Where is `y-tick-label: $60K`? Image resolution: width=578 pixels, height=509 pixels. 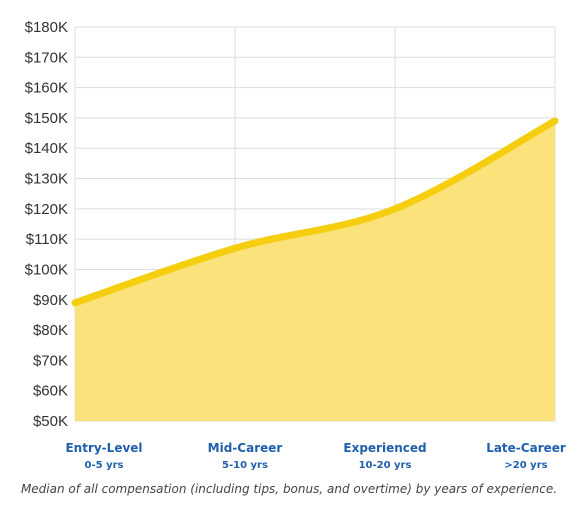 y-tick-label: $60K is located at coordinates (50, 391).